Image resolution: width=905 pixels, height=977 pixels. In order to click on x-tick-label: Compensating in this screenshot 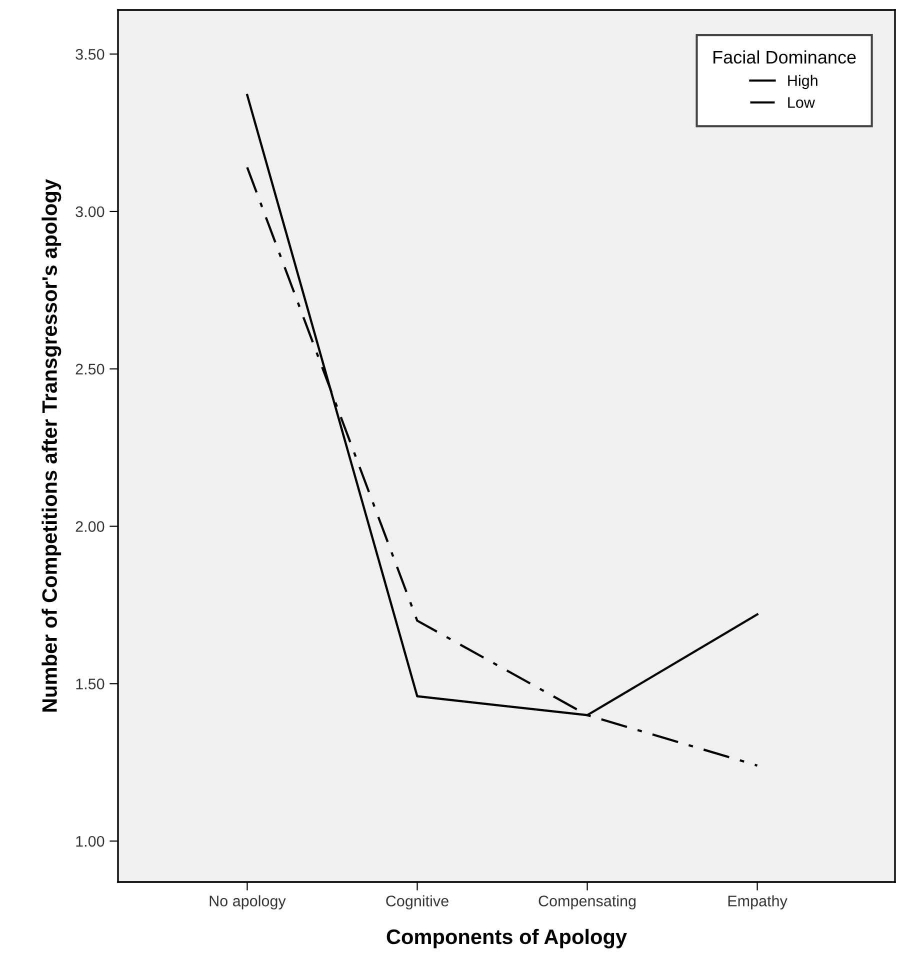, I will do `click(587, 902)`.